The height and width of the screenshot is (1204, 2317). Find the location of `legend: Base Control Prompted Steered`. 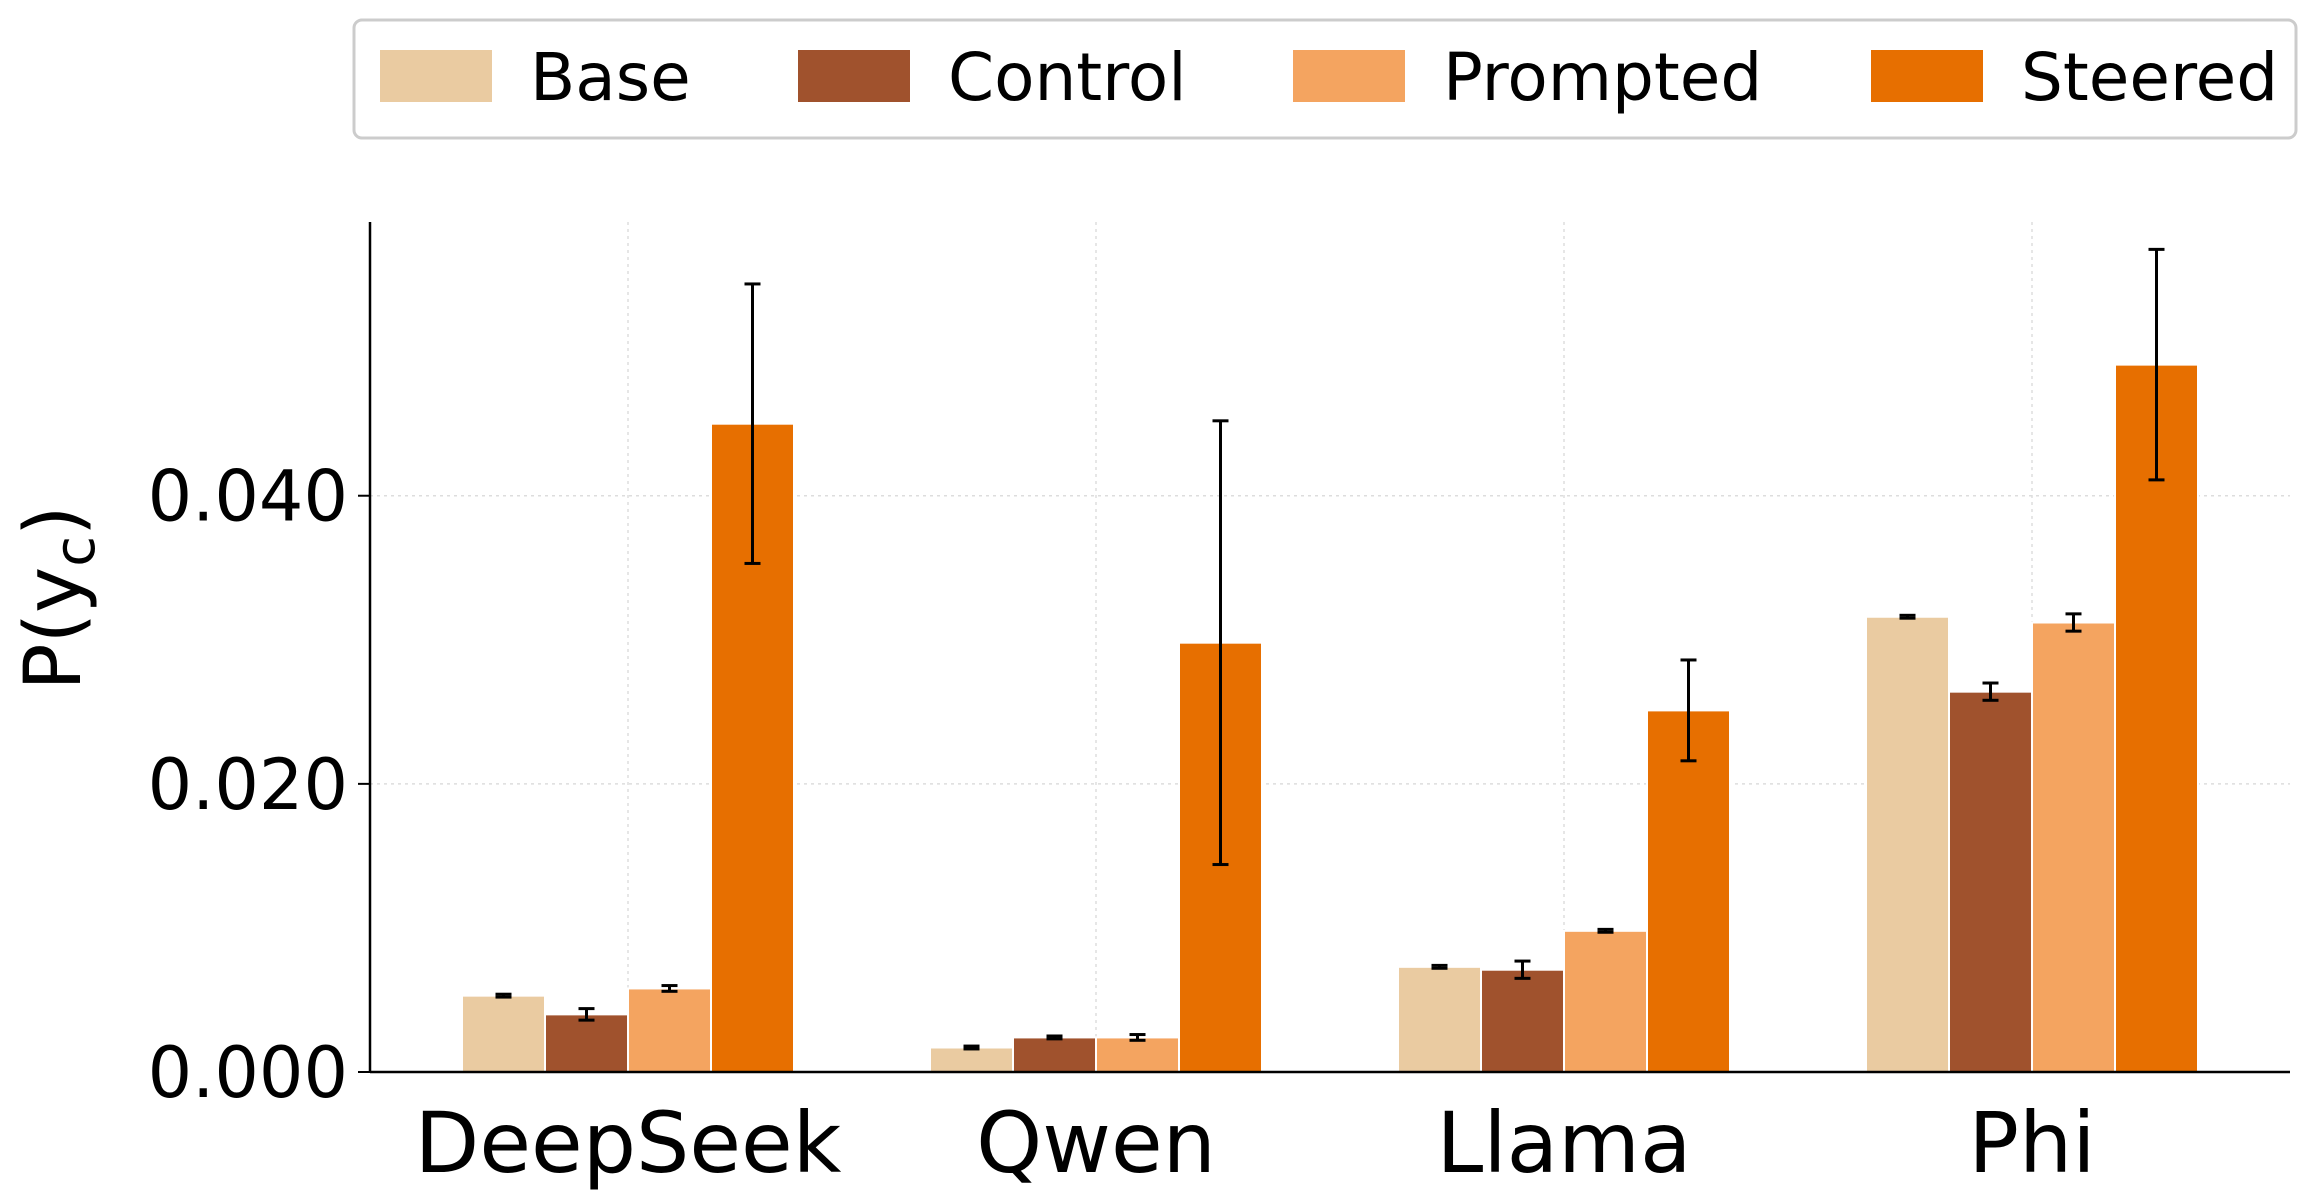

legend: Base Control Prompted Steered is located at coordinates (1325, 79).